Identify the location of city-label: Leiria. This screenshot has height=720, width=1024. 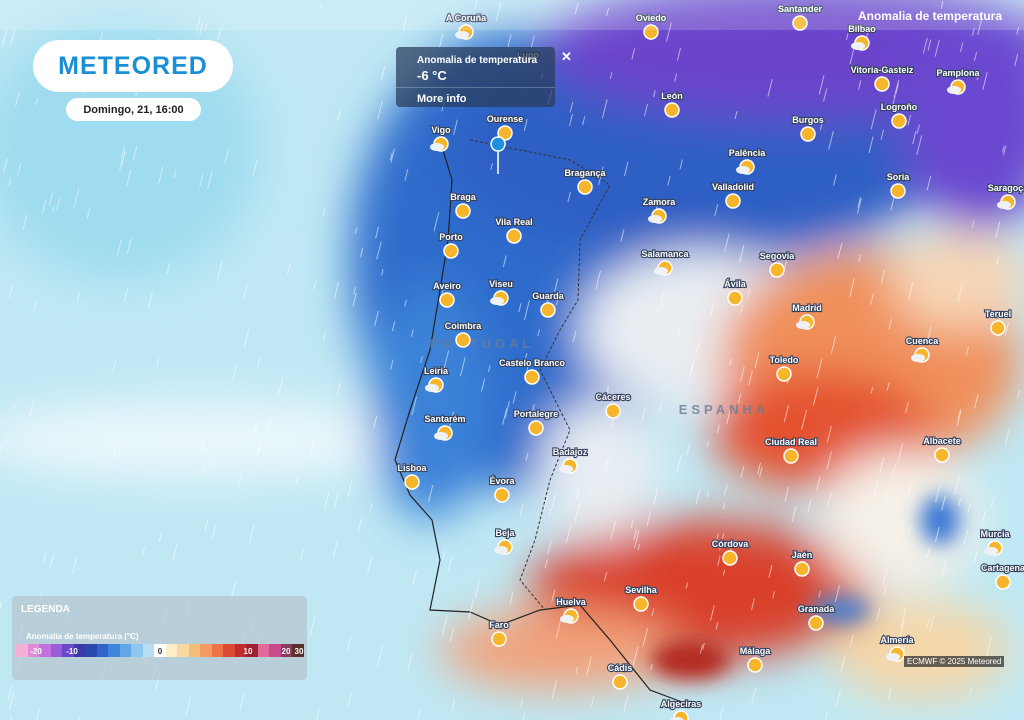
(436, 371).